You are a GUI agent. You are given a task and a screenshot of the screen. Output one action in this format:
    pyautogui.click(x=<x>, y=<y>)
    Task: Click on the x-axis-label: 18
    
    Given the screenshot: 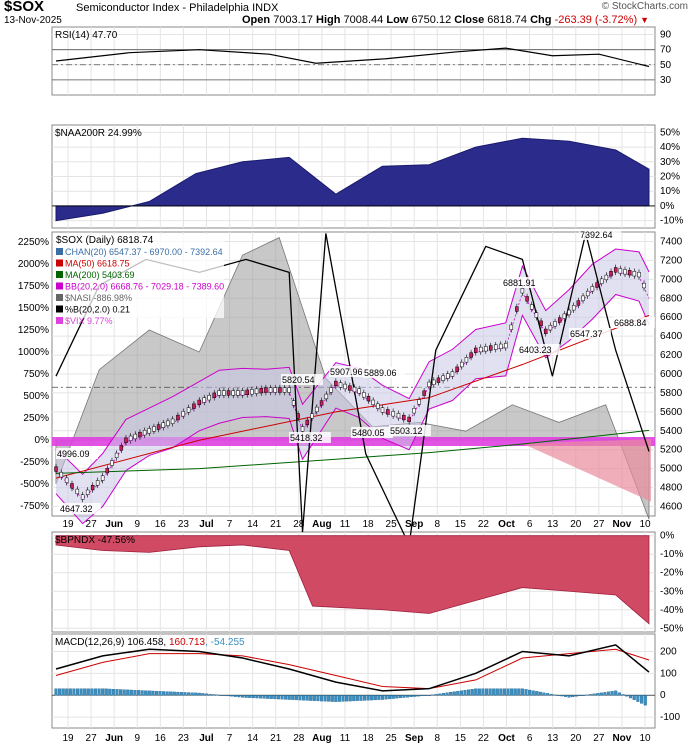 What is the action you would take?
    pyautogui.click(x=368, y=524)
    